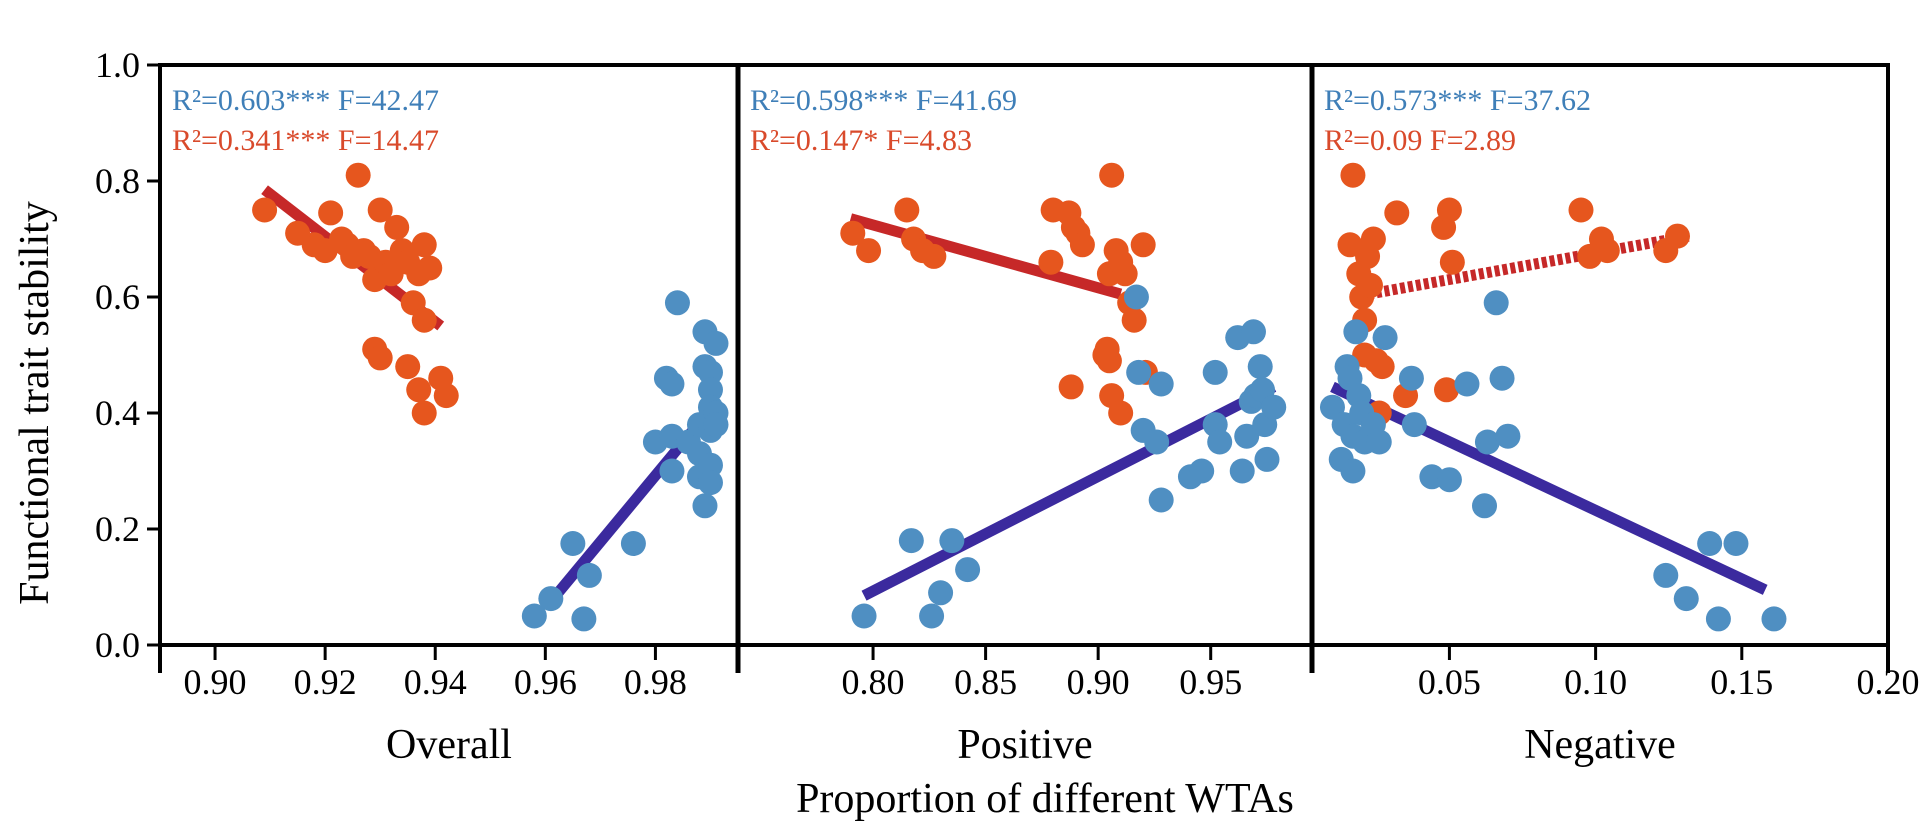 This screenshot has height=829, width=1920. Describe the element at coordinates (1045, 799) in the screenshot. I see `x-axis-title: Proportion of different WTAs` at that location.